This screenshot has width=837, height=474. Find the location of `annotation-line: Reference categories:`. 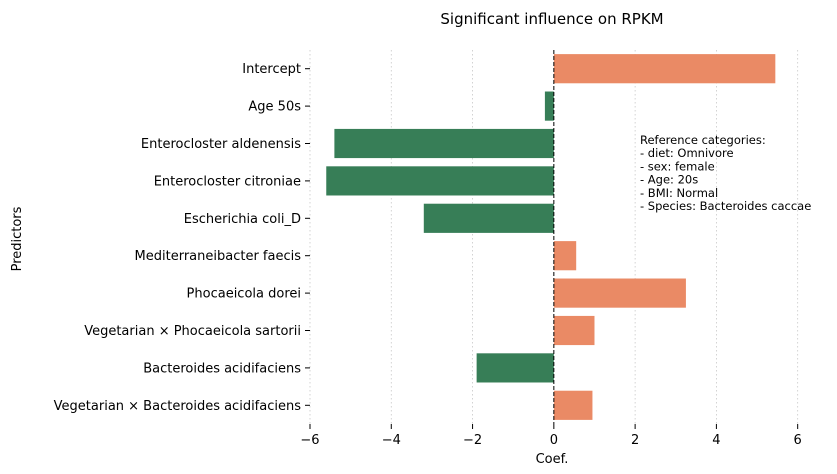

annotation-line: Reference categories: is located at coordinates (703, 140).